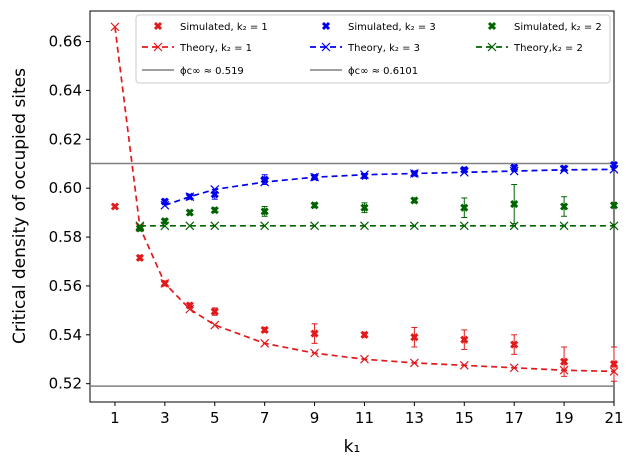  I want to click on y-tick-label: 0.56, so click(65, 286).